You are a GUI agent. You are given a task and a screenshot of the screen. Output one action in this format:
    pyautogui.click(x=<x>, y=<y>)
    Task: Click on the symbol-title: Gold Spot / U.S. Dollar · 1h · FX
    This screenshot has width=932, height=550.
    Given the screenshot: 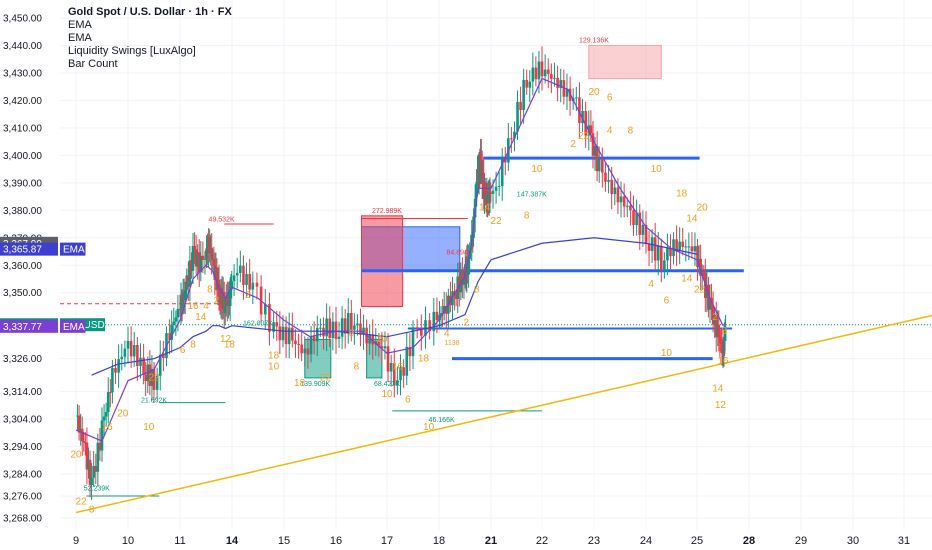 What is the action you would take?
    pyautogui.click(x=150, y=12)
    